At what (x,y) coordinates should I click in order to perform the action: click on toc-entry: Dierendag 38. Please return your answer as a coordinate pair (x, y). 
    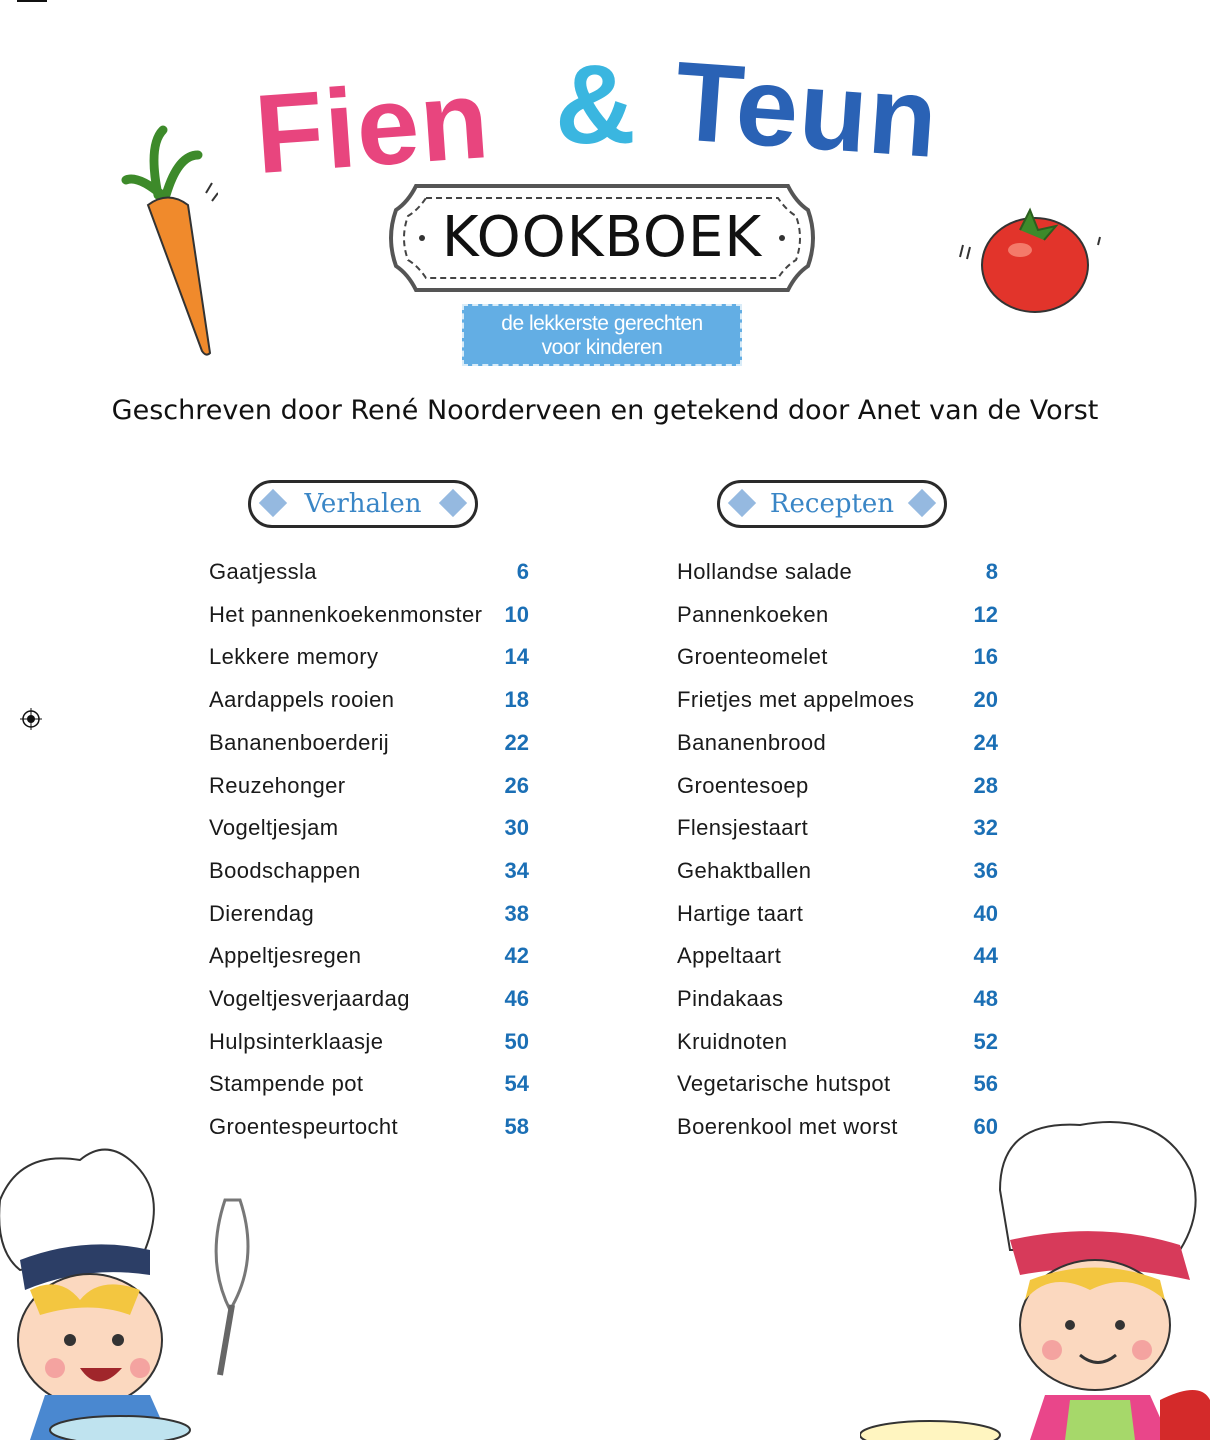
    Looking at the image, I should click on (369, 914).